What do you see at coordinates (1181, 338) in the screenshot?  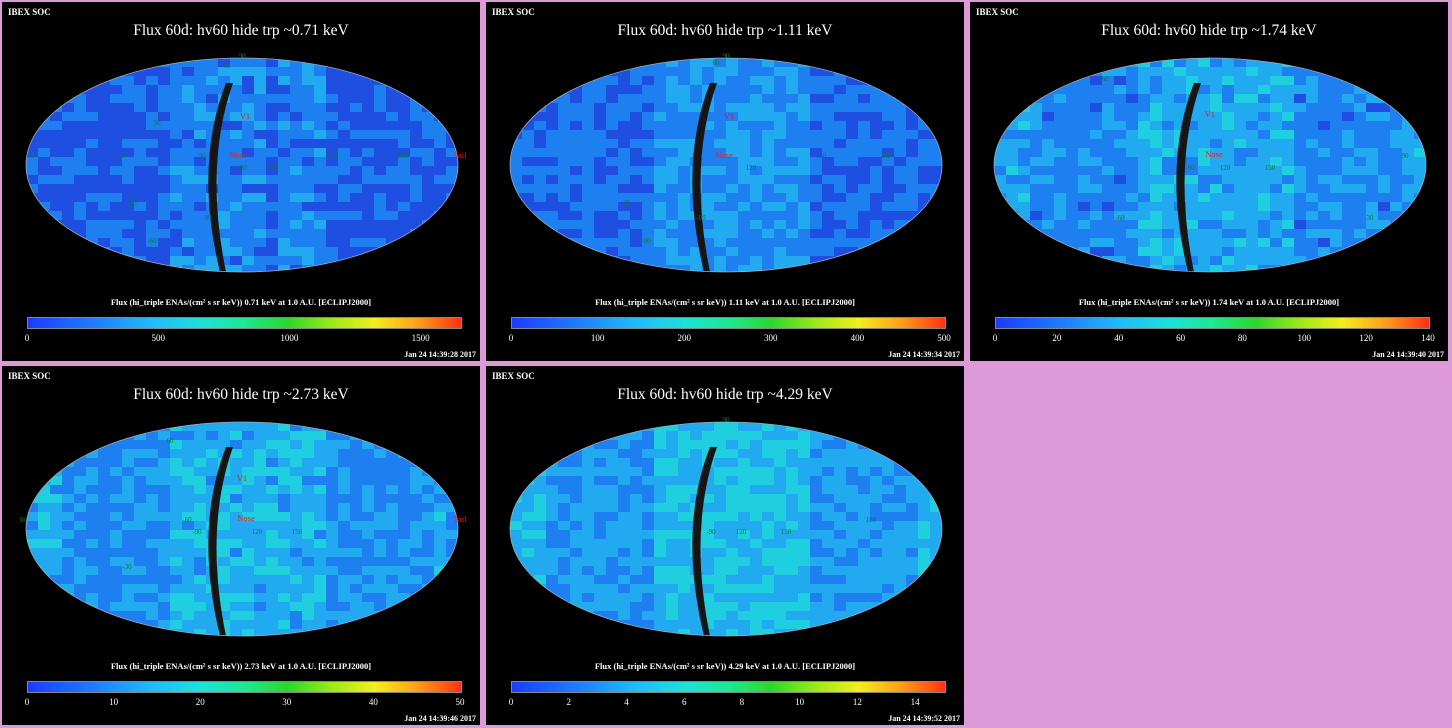 I see `colorbar-tick: 60` at bounding box center [1181, 338].